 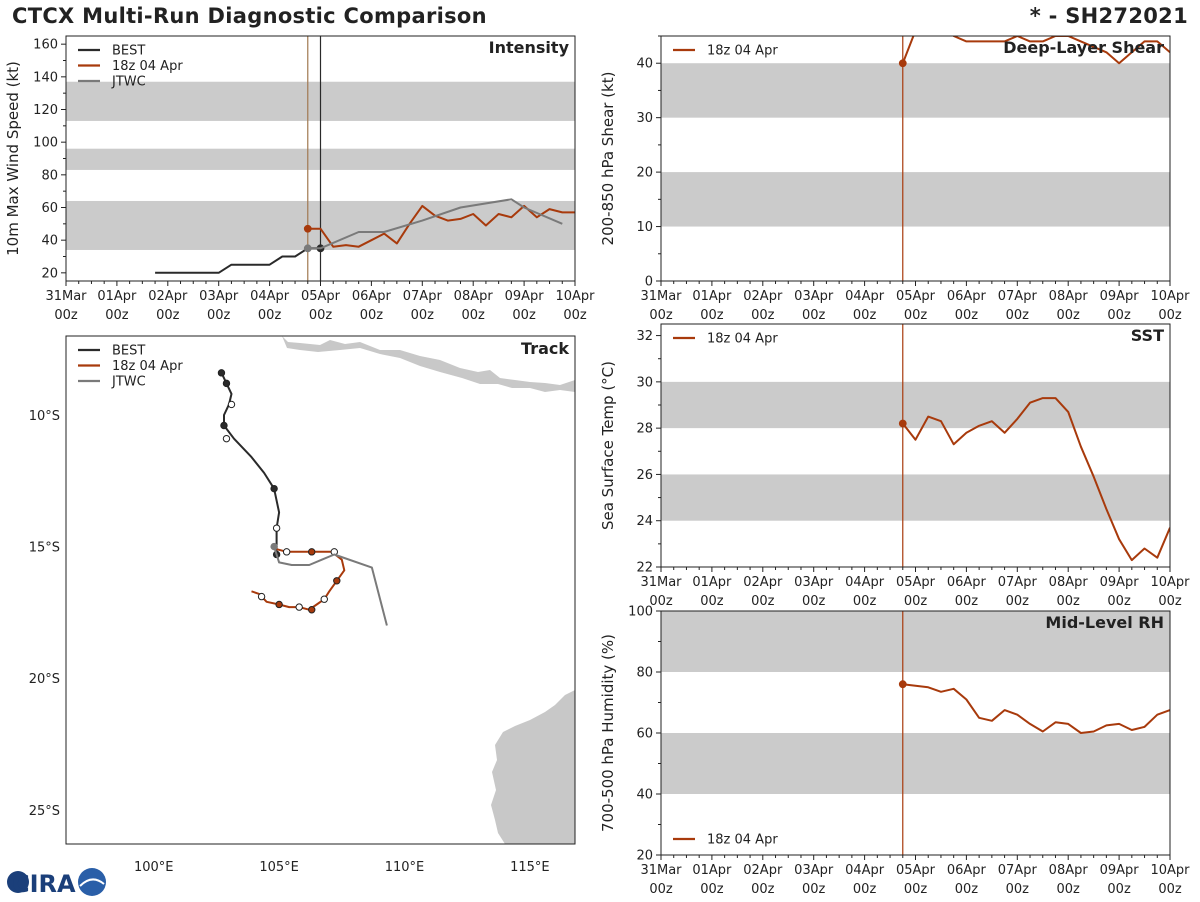 What do you see at coordinates (270, 315) in the screenshot?
I see `intensity-xtick-hour-4: 00z` at bounding box center [270, 315].